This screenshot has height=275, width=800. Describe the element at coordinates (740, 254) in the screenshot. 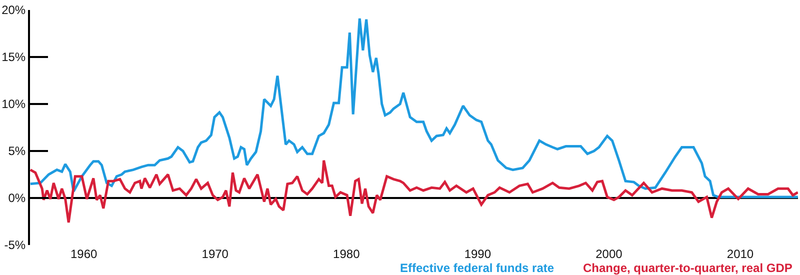

I see `x-tick-label: 2010` at that location.